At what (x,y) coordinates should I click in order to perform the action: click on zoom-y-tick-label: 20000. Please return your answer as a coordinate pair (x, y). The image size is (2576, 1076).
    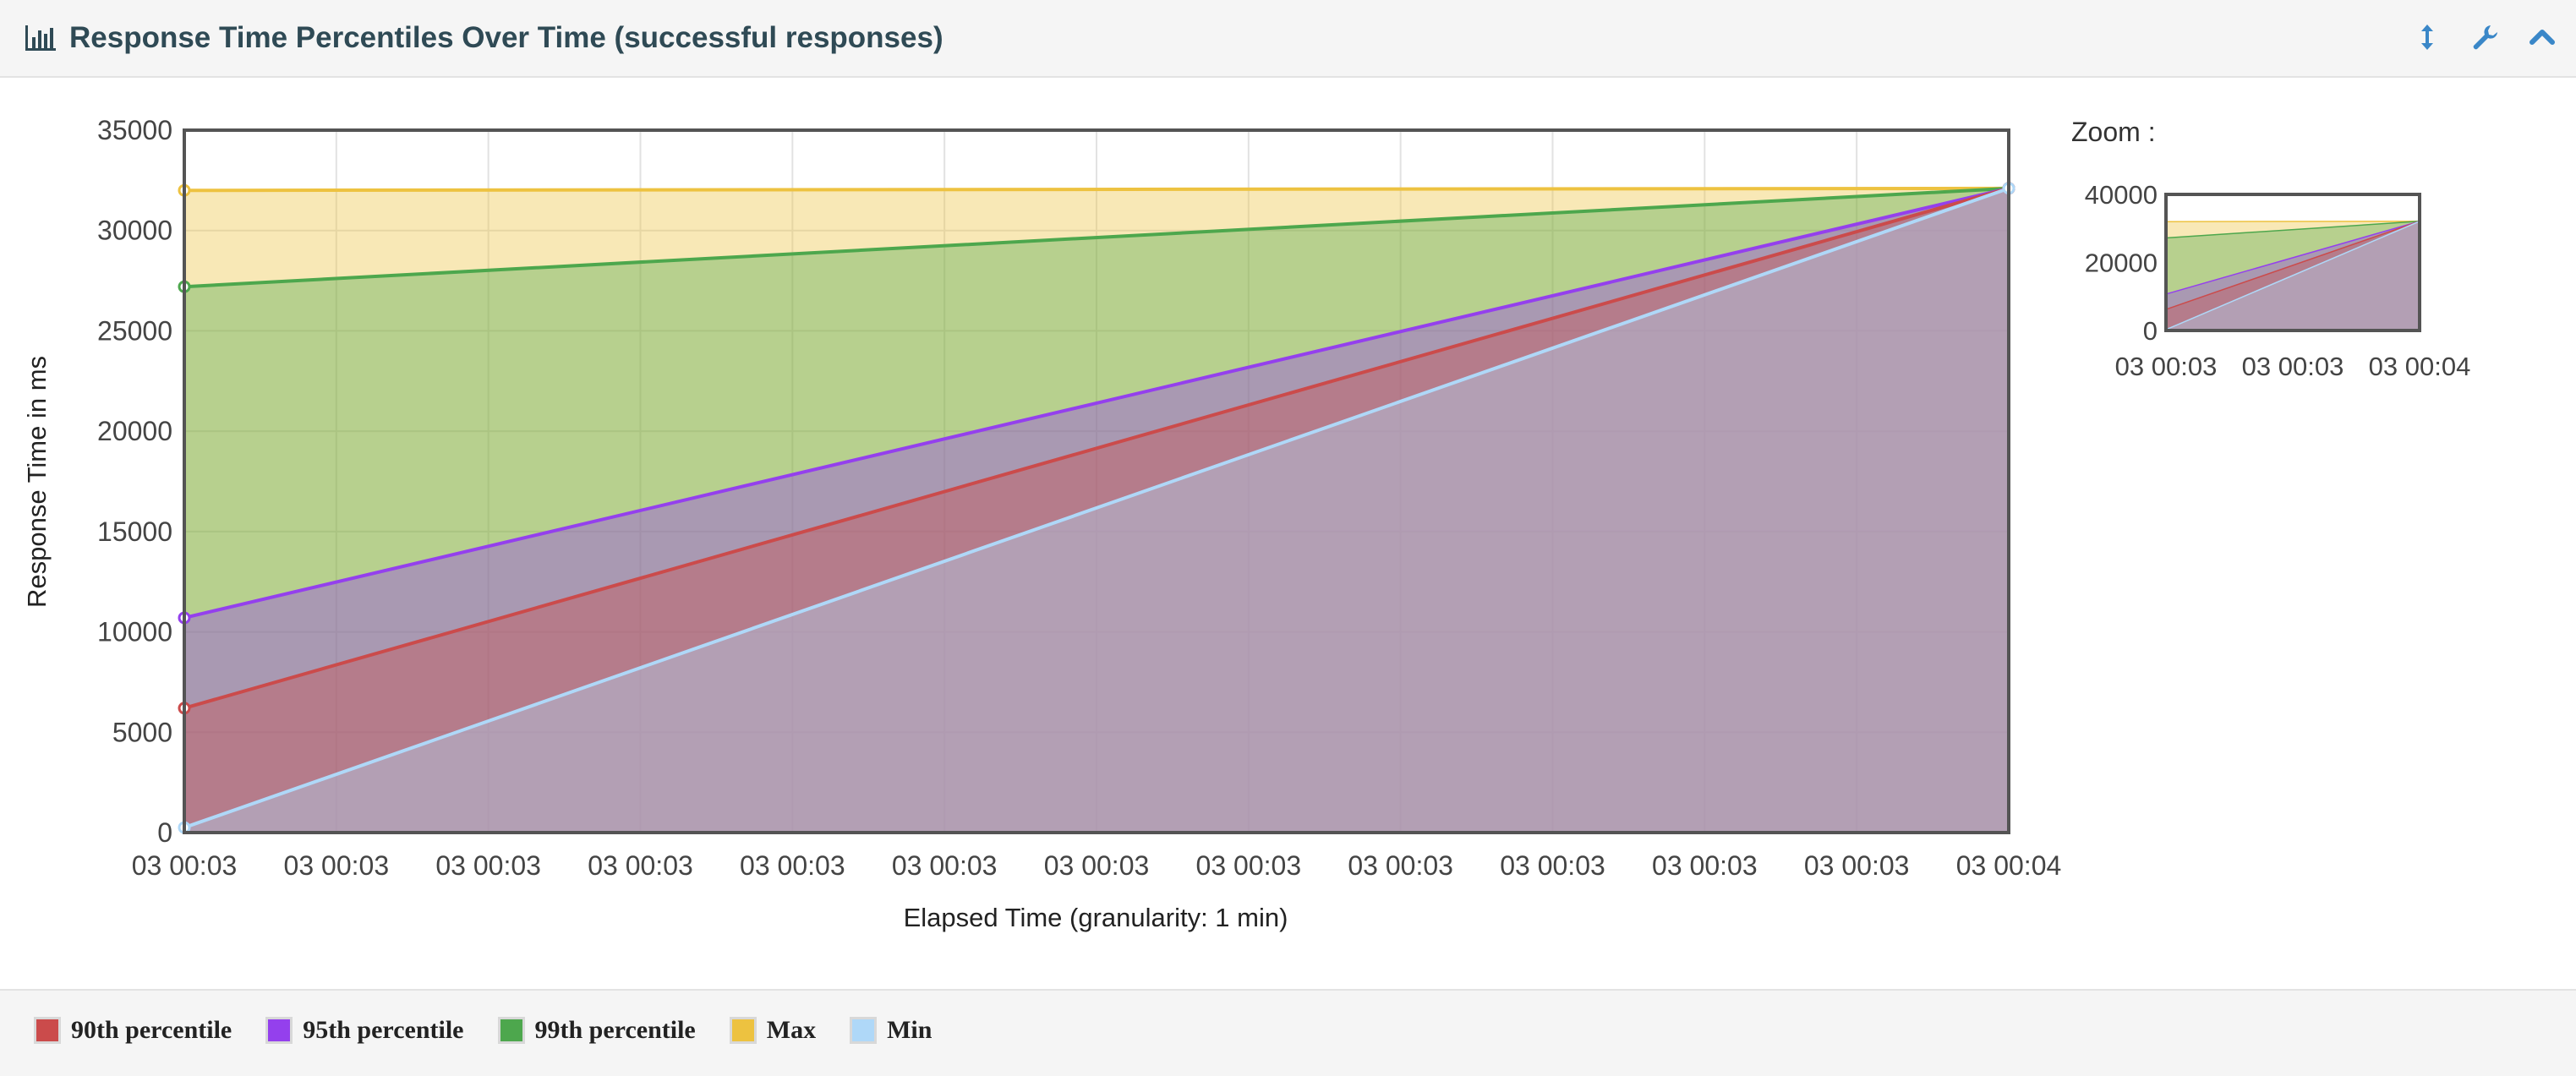
    Looking at the image, I should click on (2121, 263).